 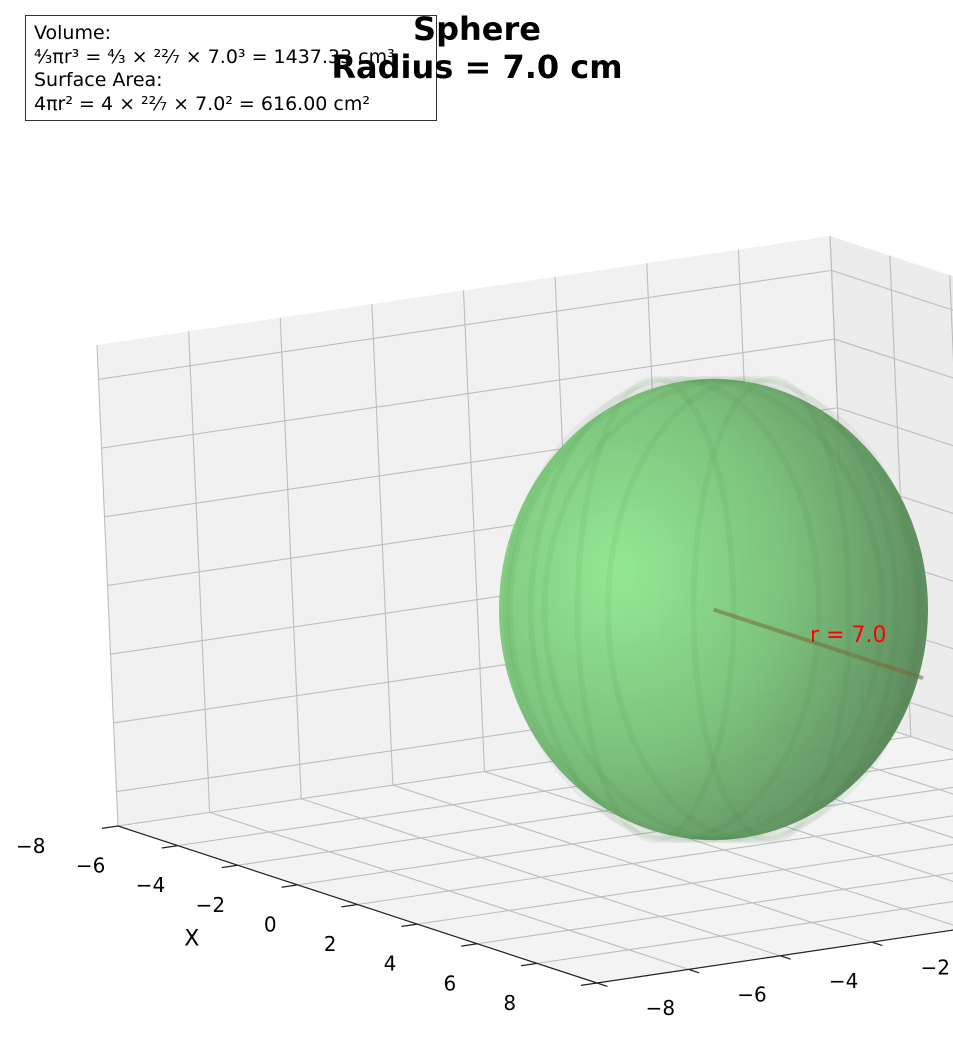 What do you see at coordinates (751, 995) in the screenshot?
I see `y-tick-label: −6` at bounding box center [751, 995].